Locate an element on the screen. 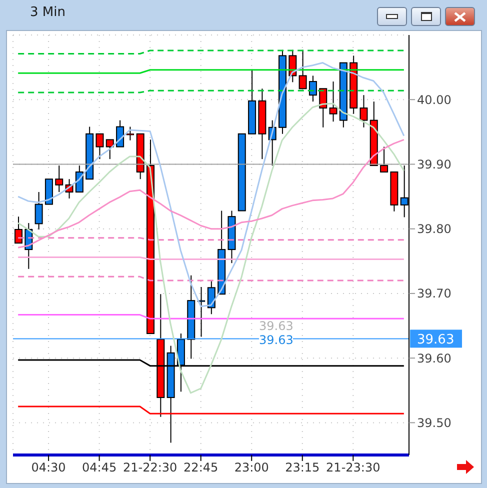 The height and width of the screenshot is (488, 487). chart-title: 3 Min is located at coordinates (48, 12).